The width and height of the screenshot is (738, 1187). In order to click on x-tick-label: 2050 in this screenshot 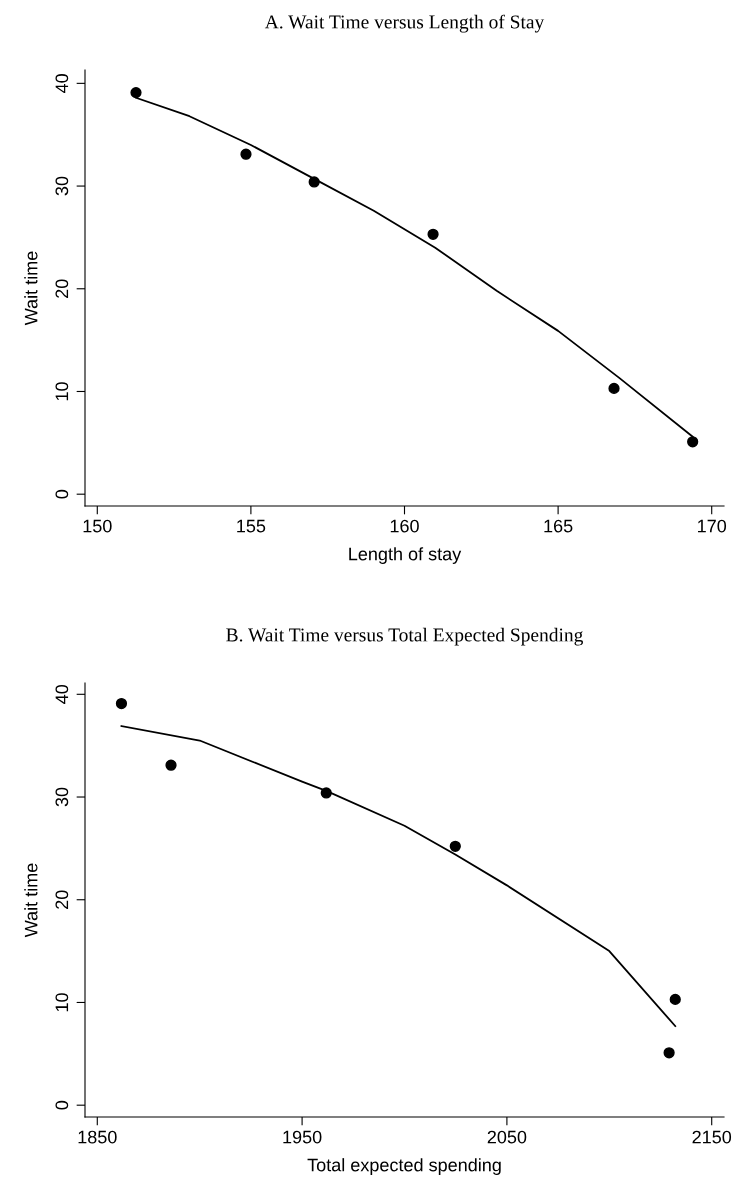, I will do `click(507, 1137)`.